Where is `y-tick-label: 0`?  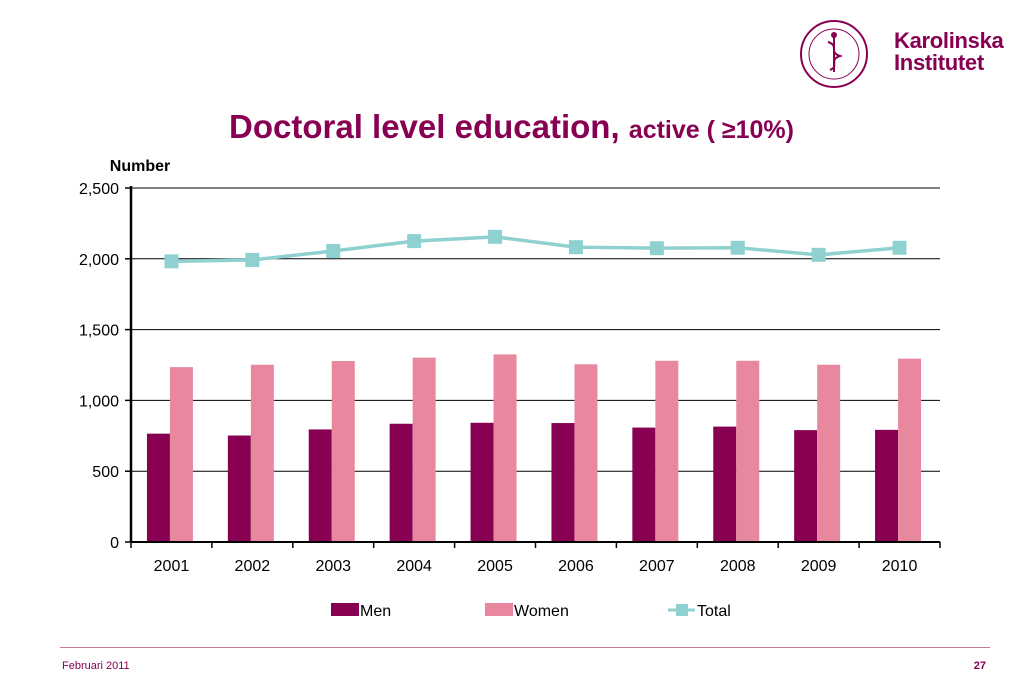 y-tick-label: 0 is located at coordinates (114, 543).